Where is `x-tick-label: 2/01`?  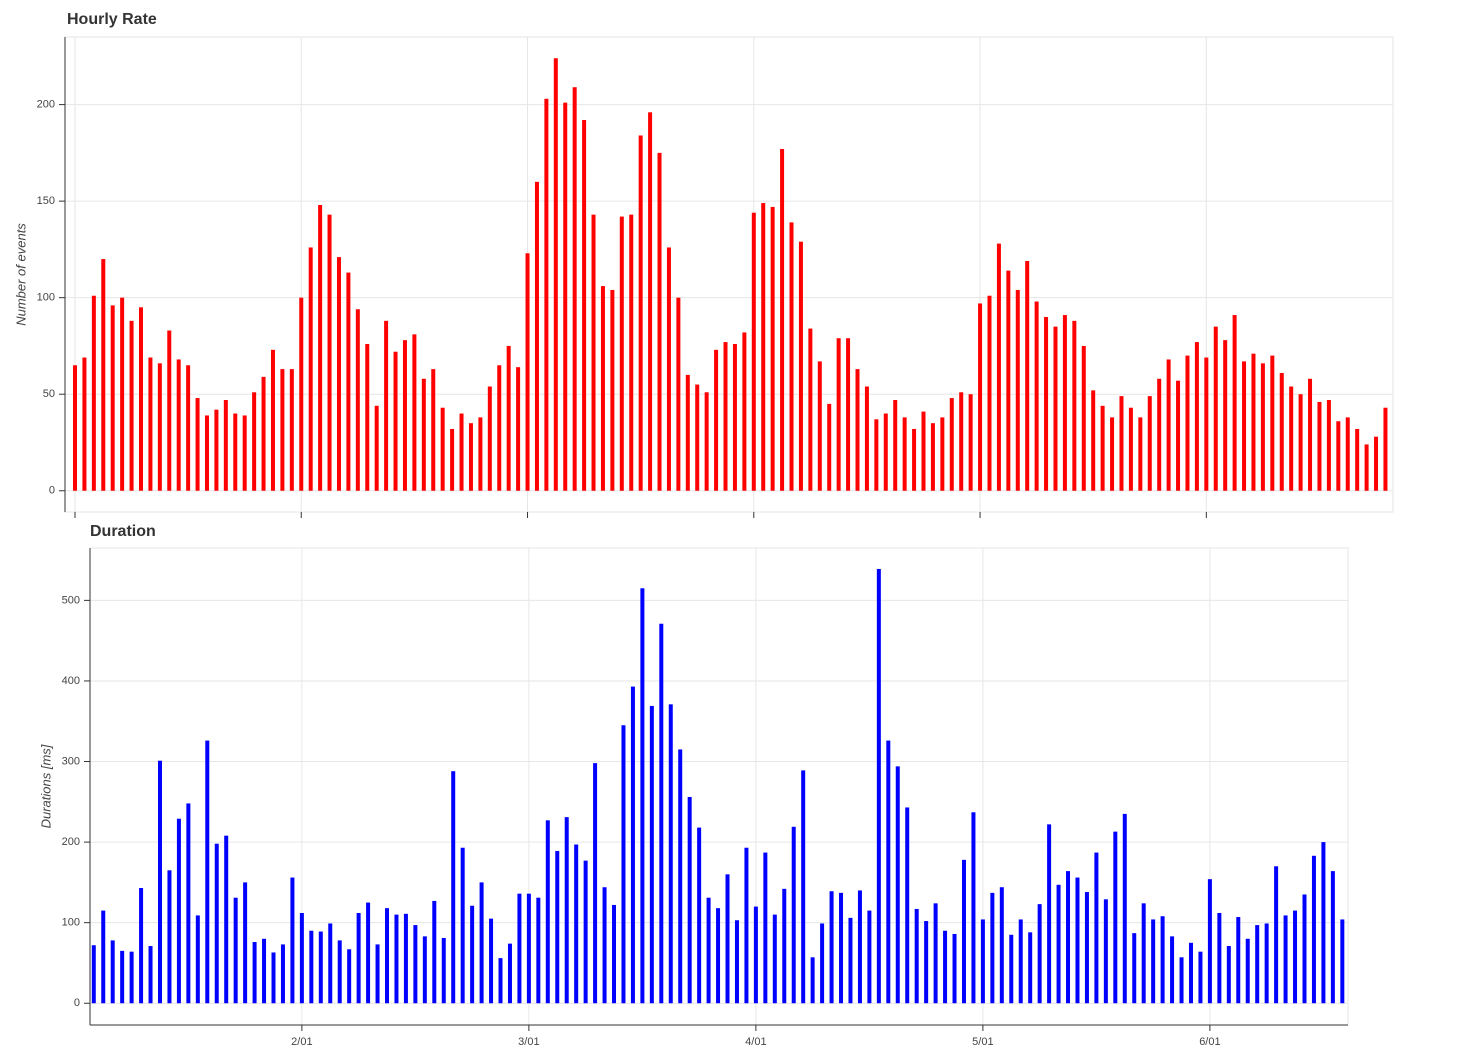 x-tick-label: 2/01 is located at coordinates (301, 1042).